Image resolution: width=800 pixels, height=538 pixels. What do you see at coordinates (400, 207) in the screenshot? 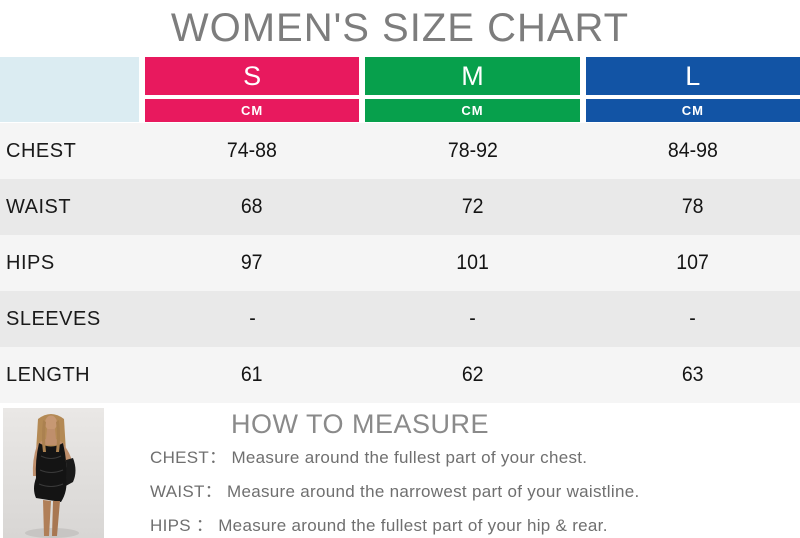
I see `table-row-waist: WAIST 68 72 78` at bounding box center [400, 207].